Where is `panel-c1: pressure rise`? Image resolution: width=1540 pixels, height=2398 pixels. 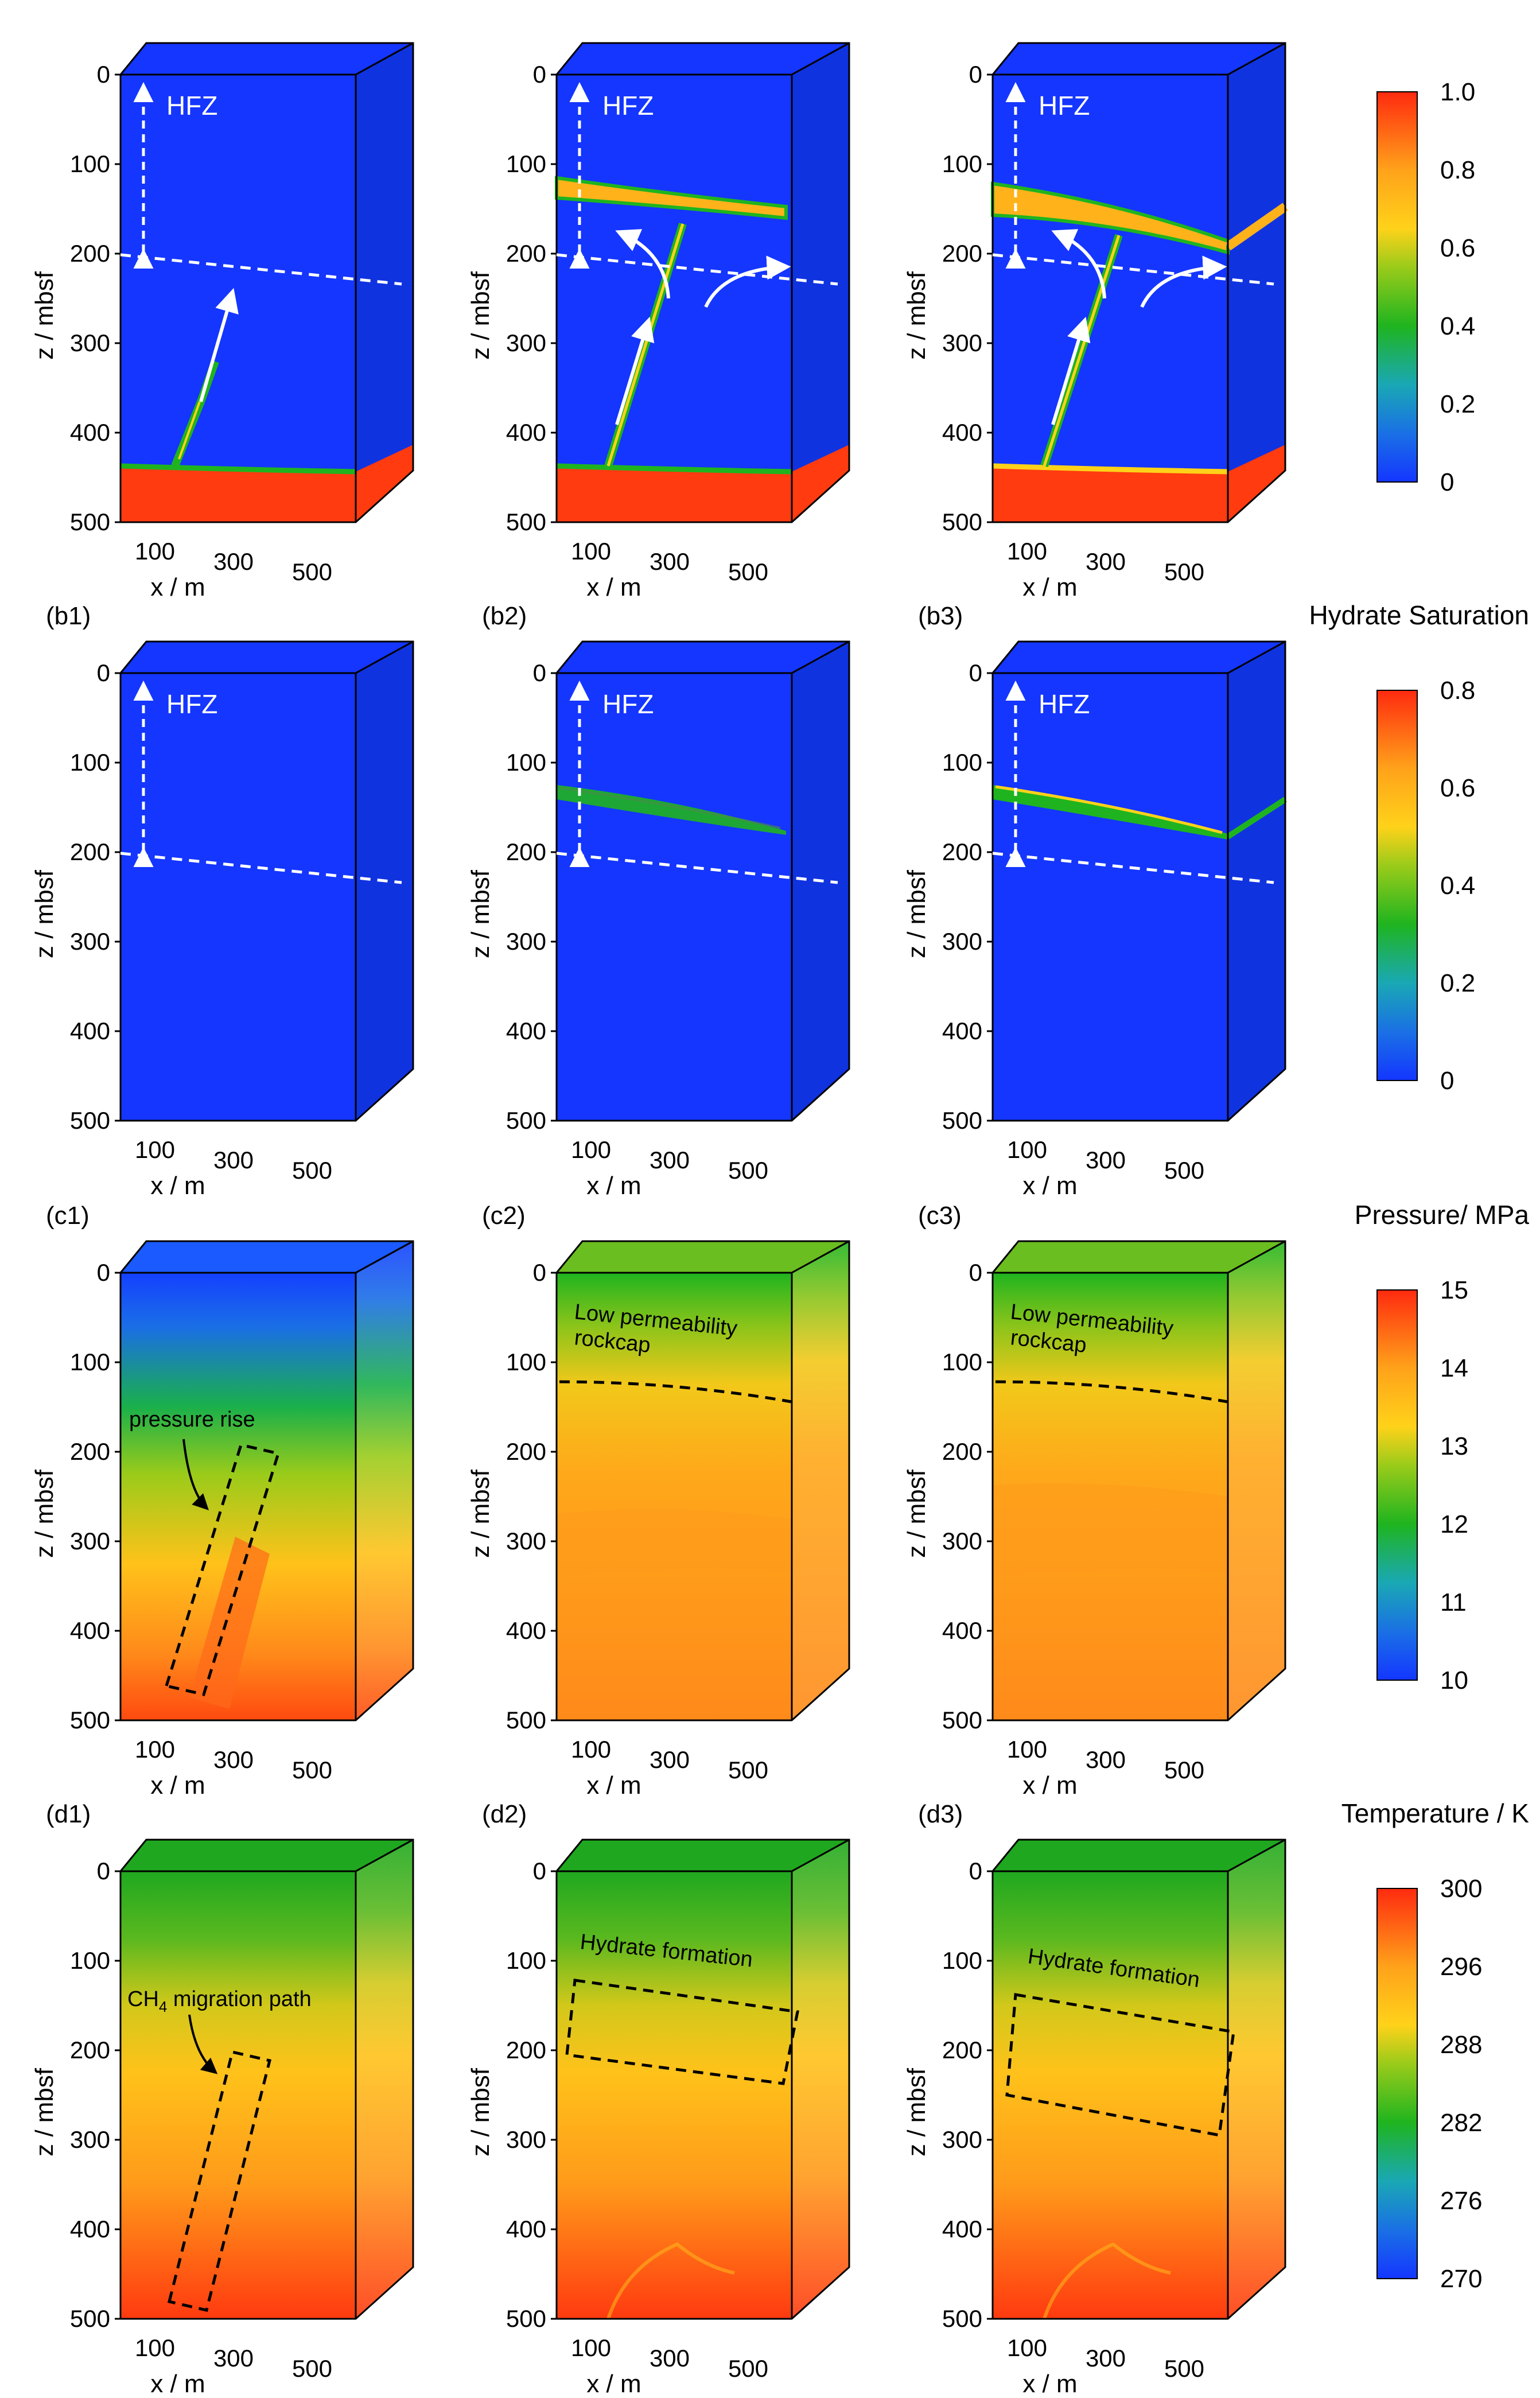 panel-c1: pressure rise is located at coordinates (266, 1481).